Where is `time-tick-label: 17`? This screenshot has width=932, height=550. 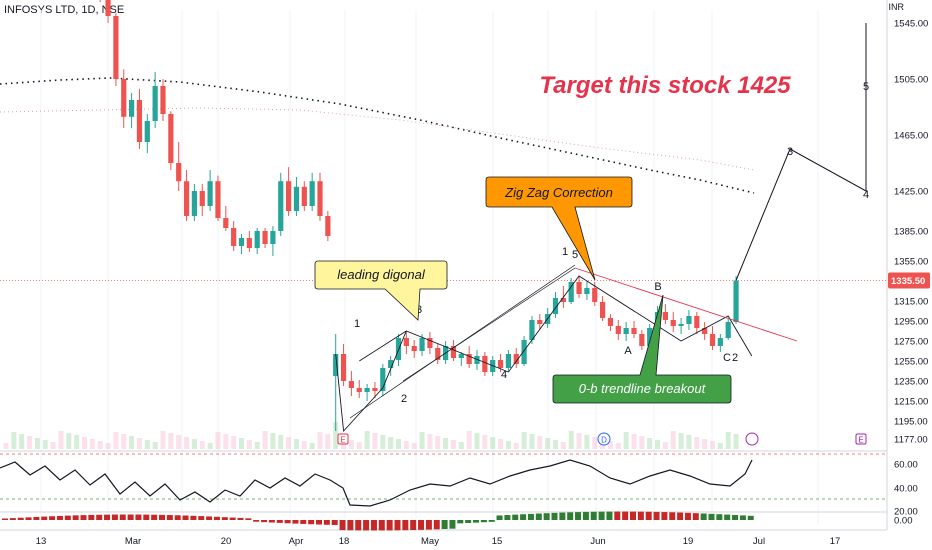 time-tick-label: 17 is located at coordinates (835, 541).